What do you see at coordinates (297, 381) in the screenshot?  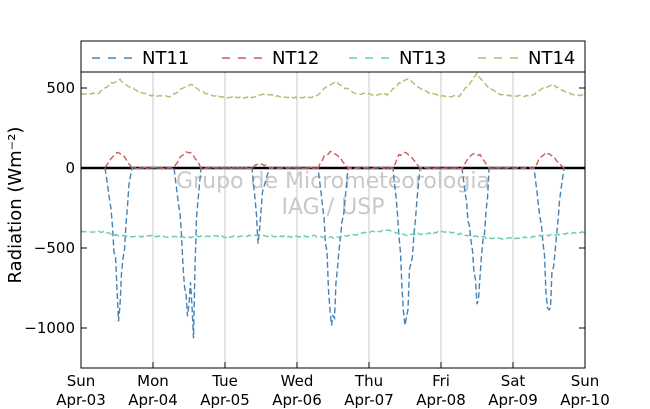 I see `x-tick-day: Wed` at bounding box center [297, 381].